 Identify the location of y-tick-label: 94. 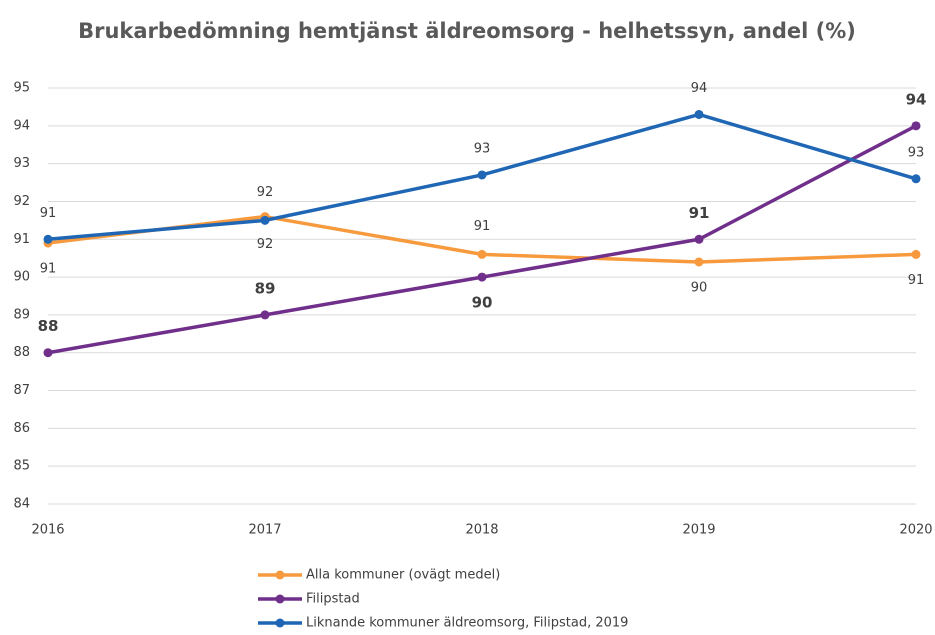
(21, 125).